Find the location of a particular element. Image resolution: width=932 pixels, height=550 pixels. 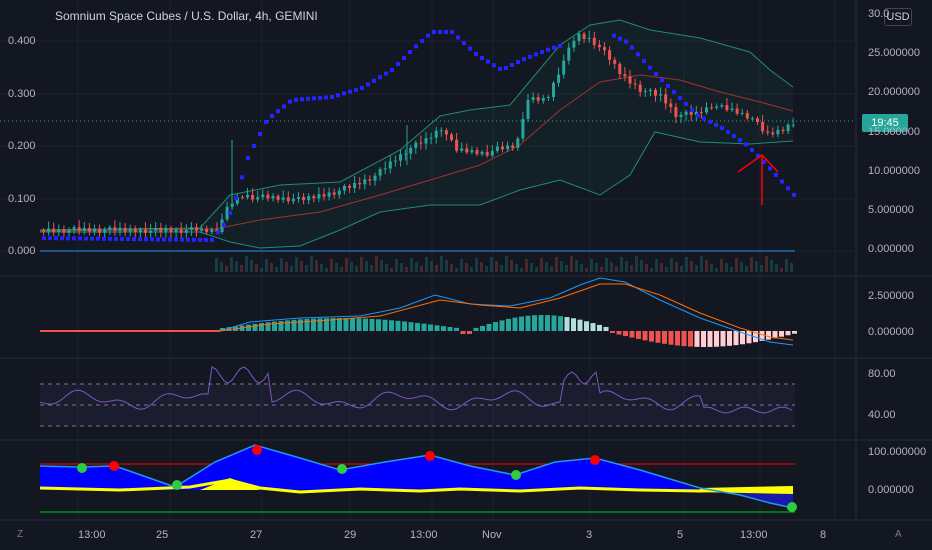

signal-dot-green is located at coordinates (792, 507).